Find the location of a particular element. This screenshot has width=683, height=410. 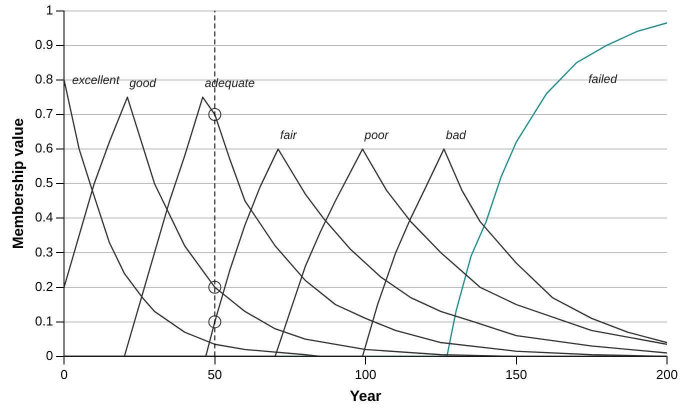

x-axis-title: Year is located at coordinates (366, 397).